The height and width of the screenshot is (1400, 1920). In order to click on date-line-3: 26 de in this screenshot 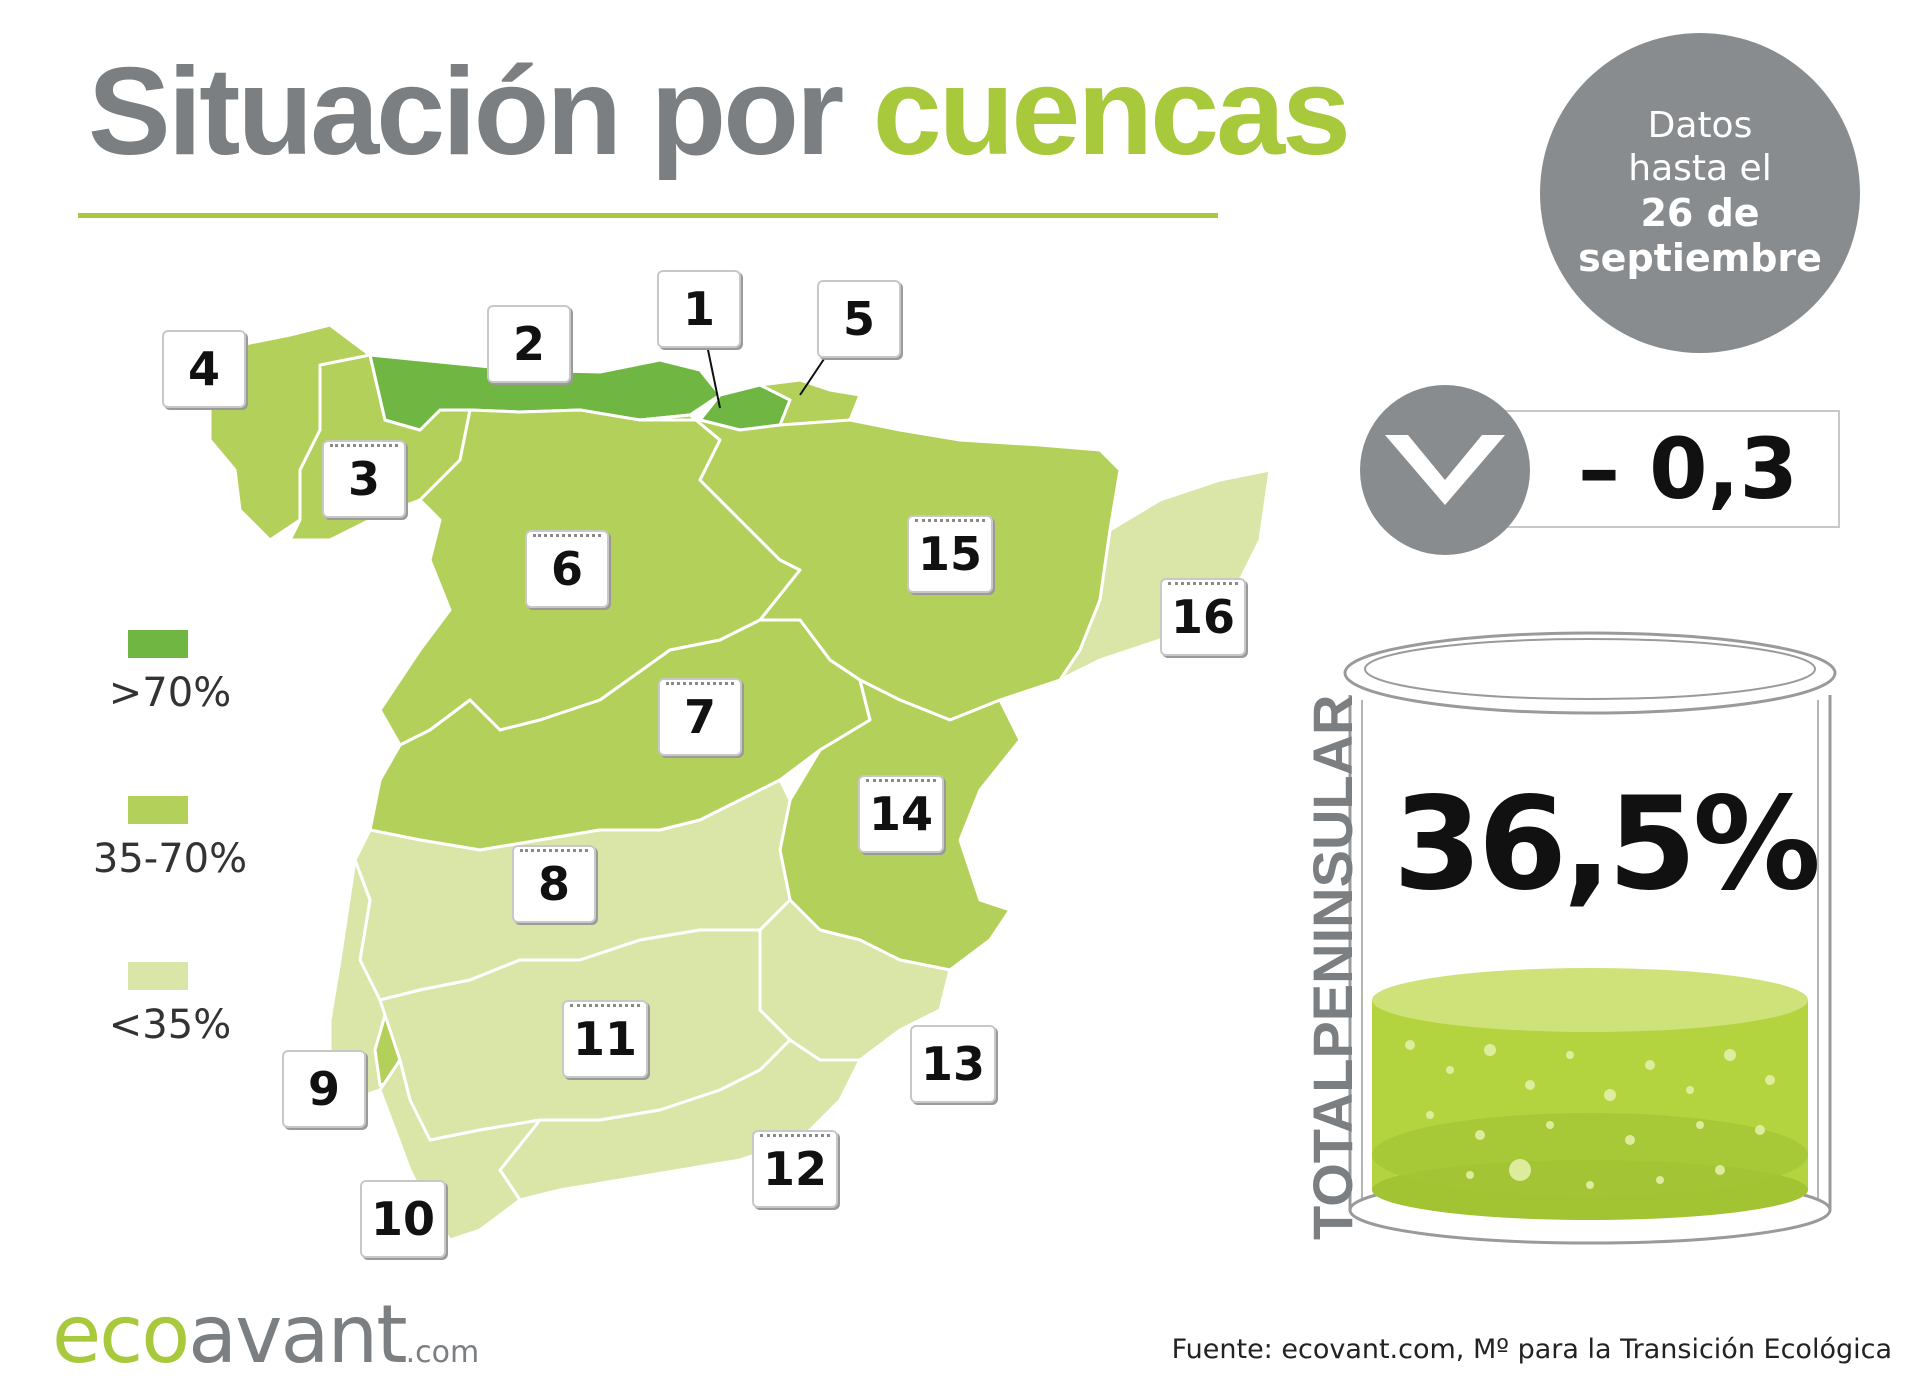, I will do `click(1700, 212)`.